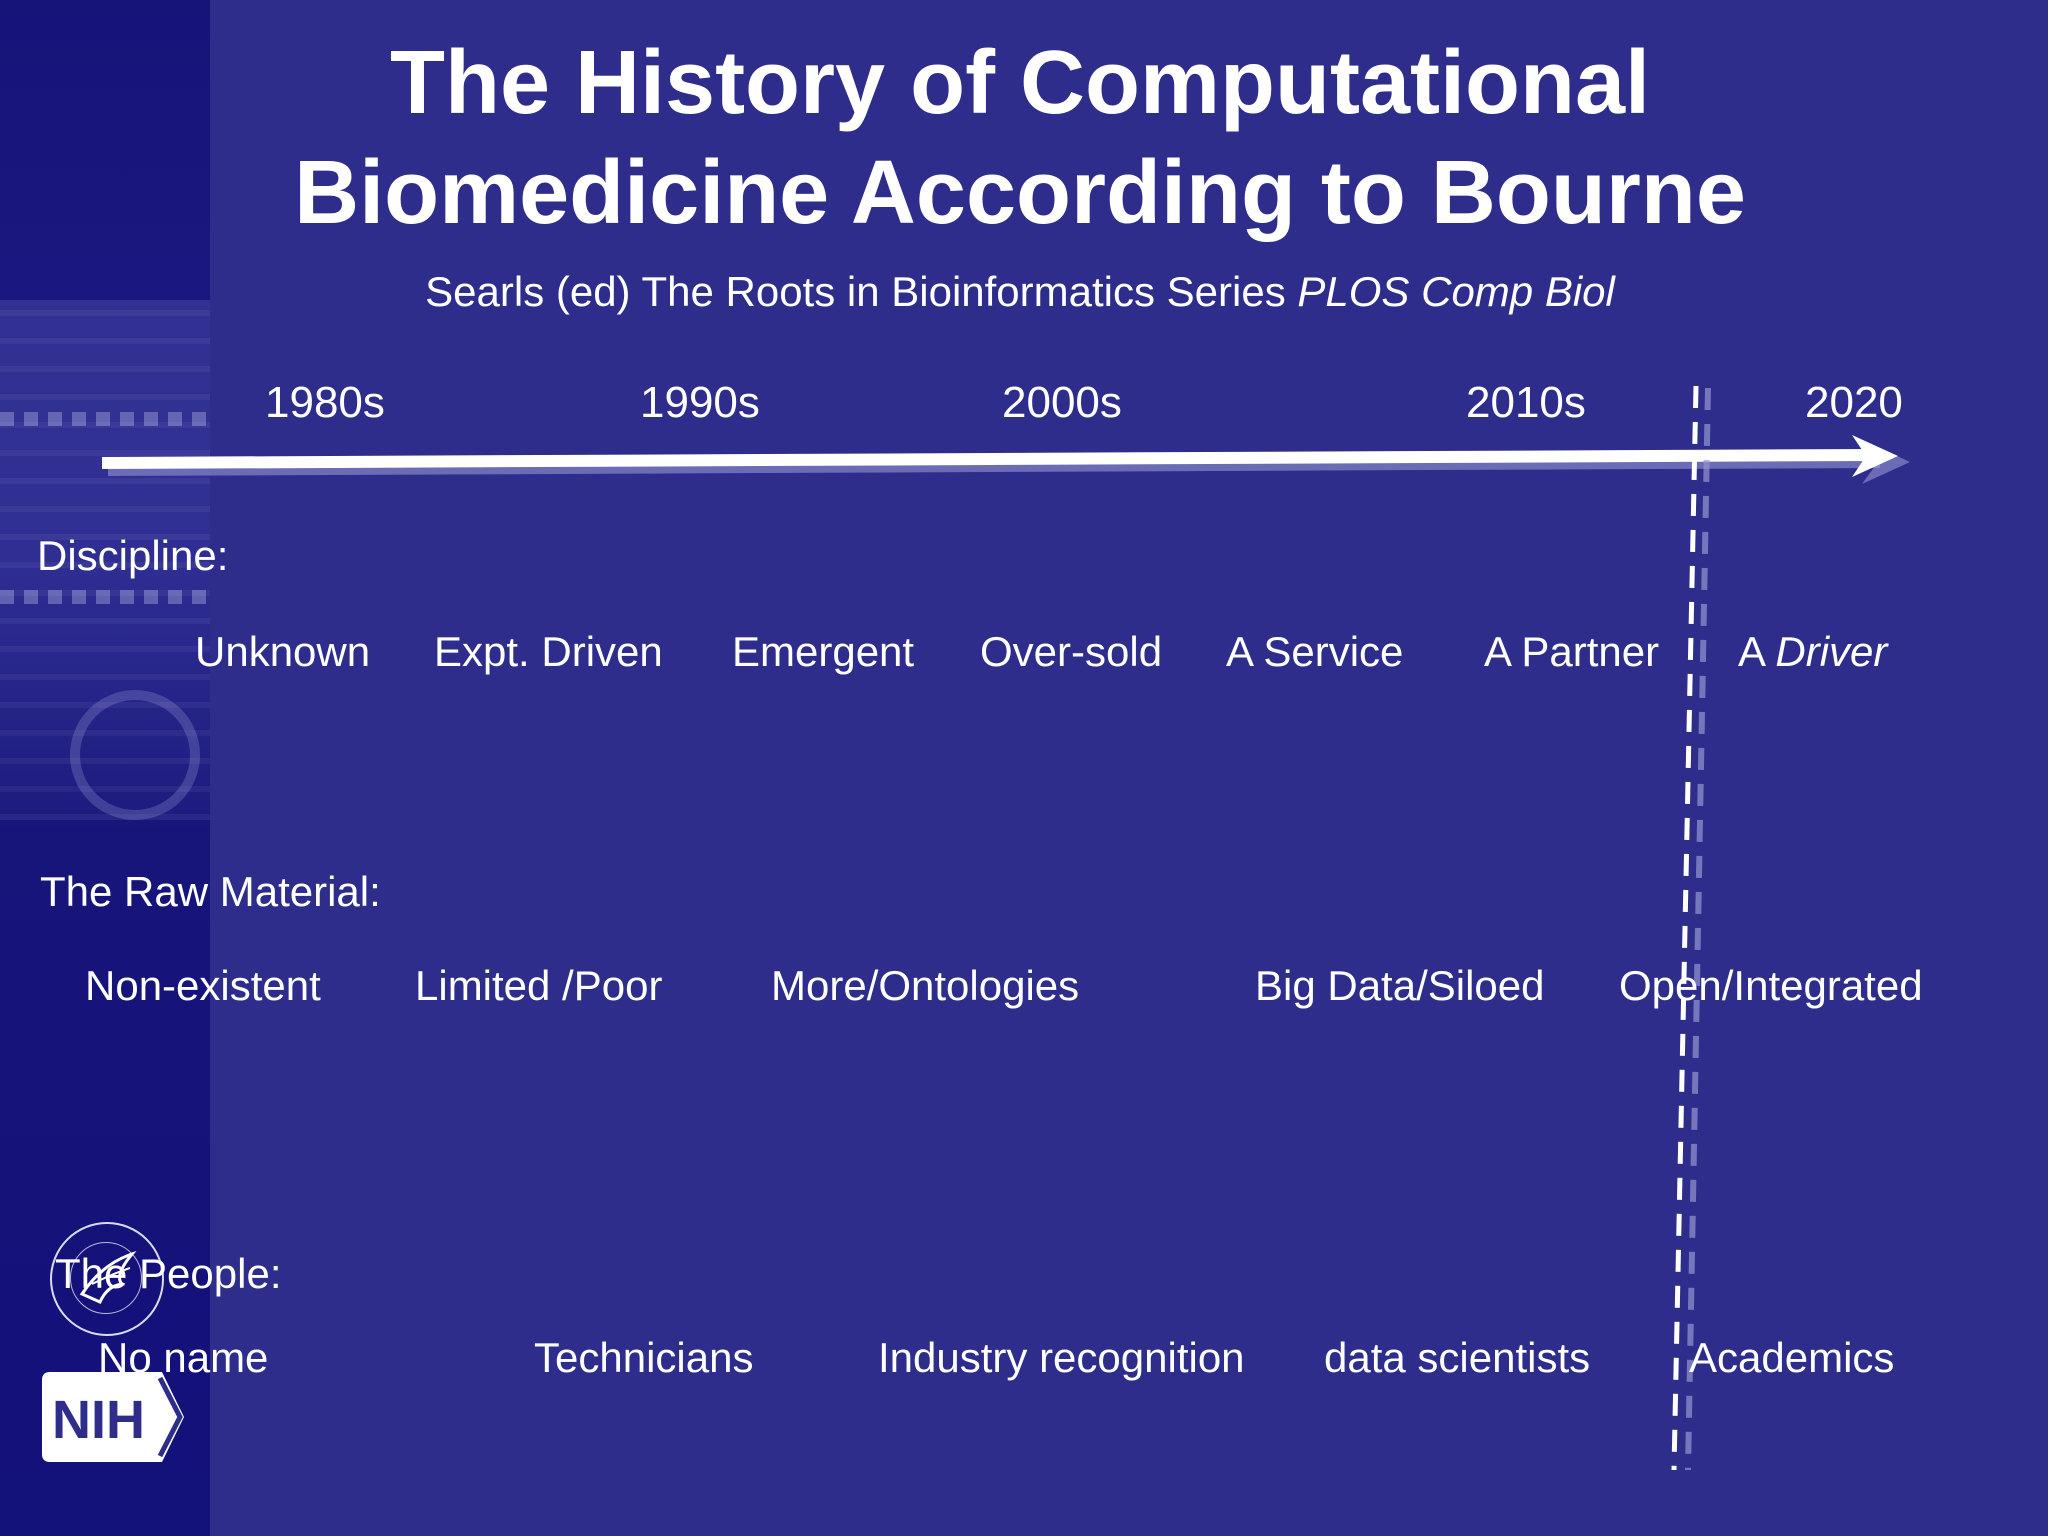  I want to click on raw-material-item: Open/Integrated, so click(1771, 985).